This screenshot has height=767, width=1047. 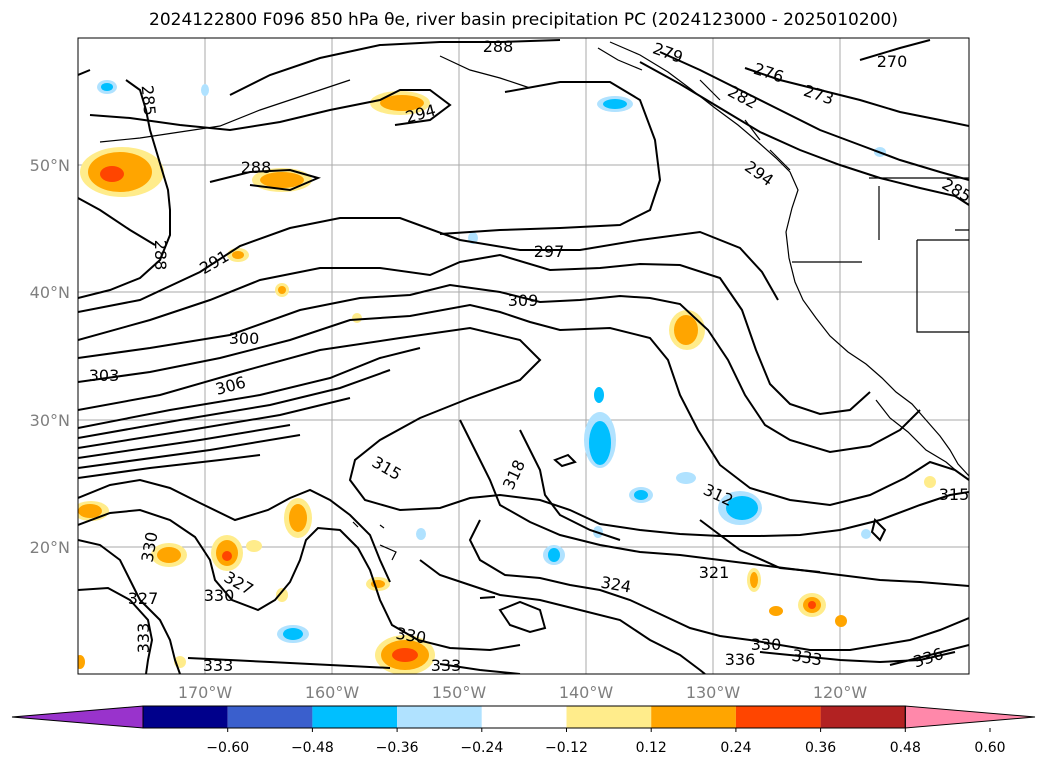 What do you see at coordinates (50, 356) in the screenshot?
I see `latitude-labels: 50°N 40°N 30°N 20°N` at bounding box center [50, 356].